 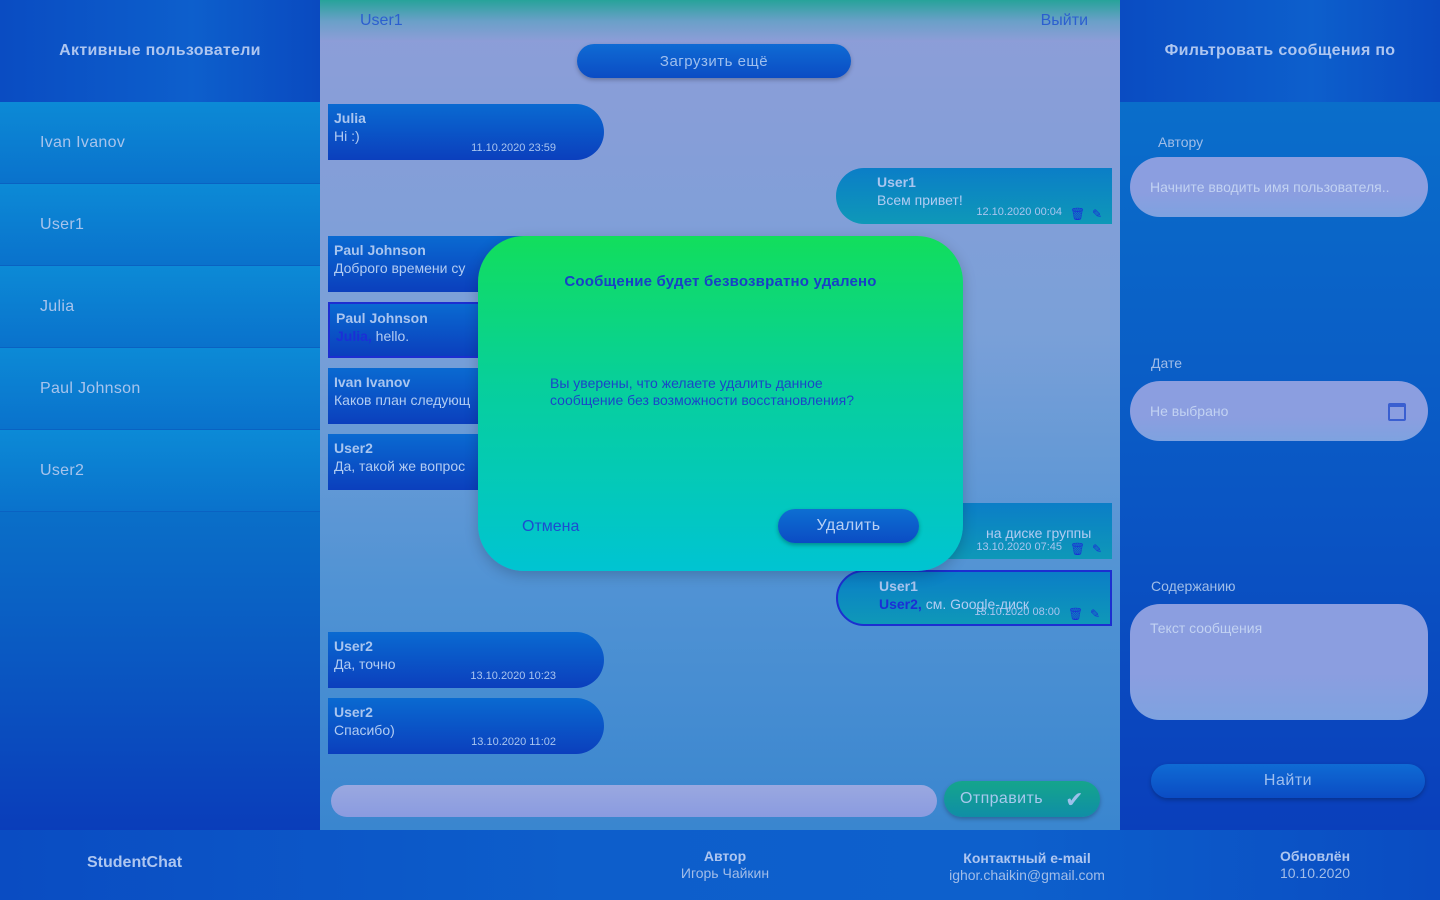 I want to click on footer-email-value: ighor.chaikin@gmail.com, so click(x=1027, y=875).